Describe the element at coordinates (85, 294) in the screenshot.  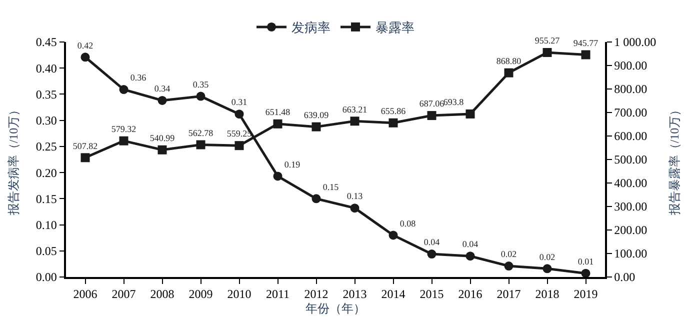
I see `x-tick-label: 2006` at that location.